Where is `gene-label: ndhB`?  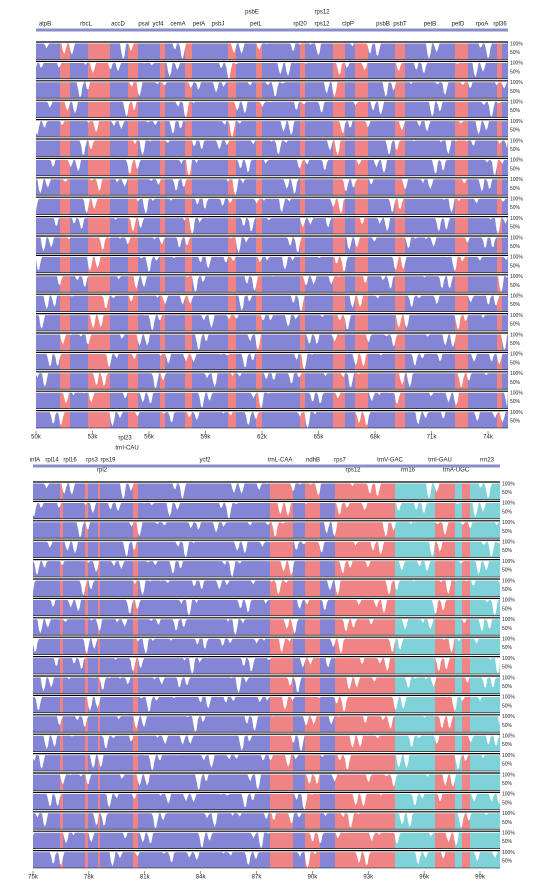 gene-label: ndhB is located at coordinates (313, 461).